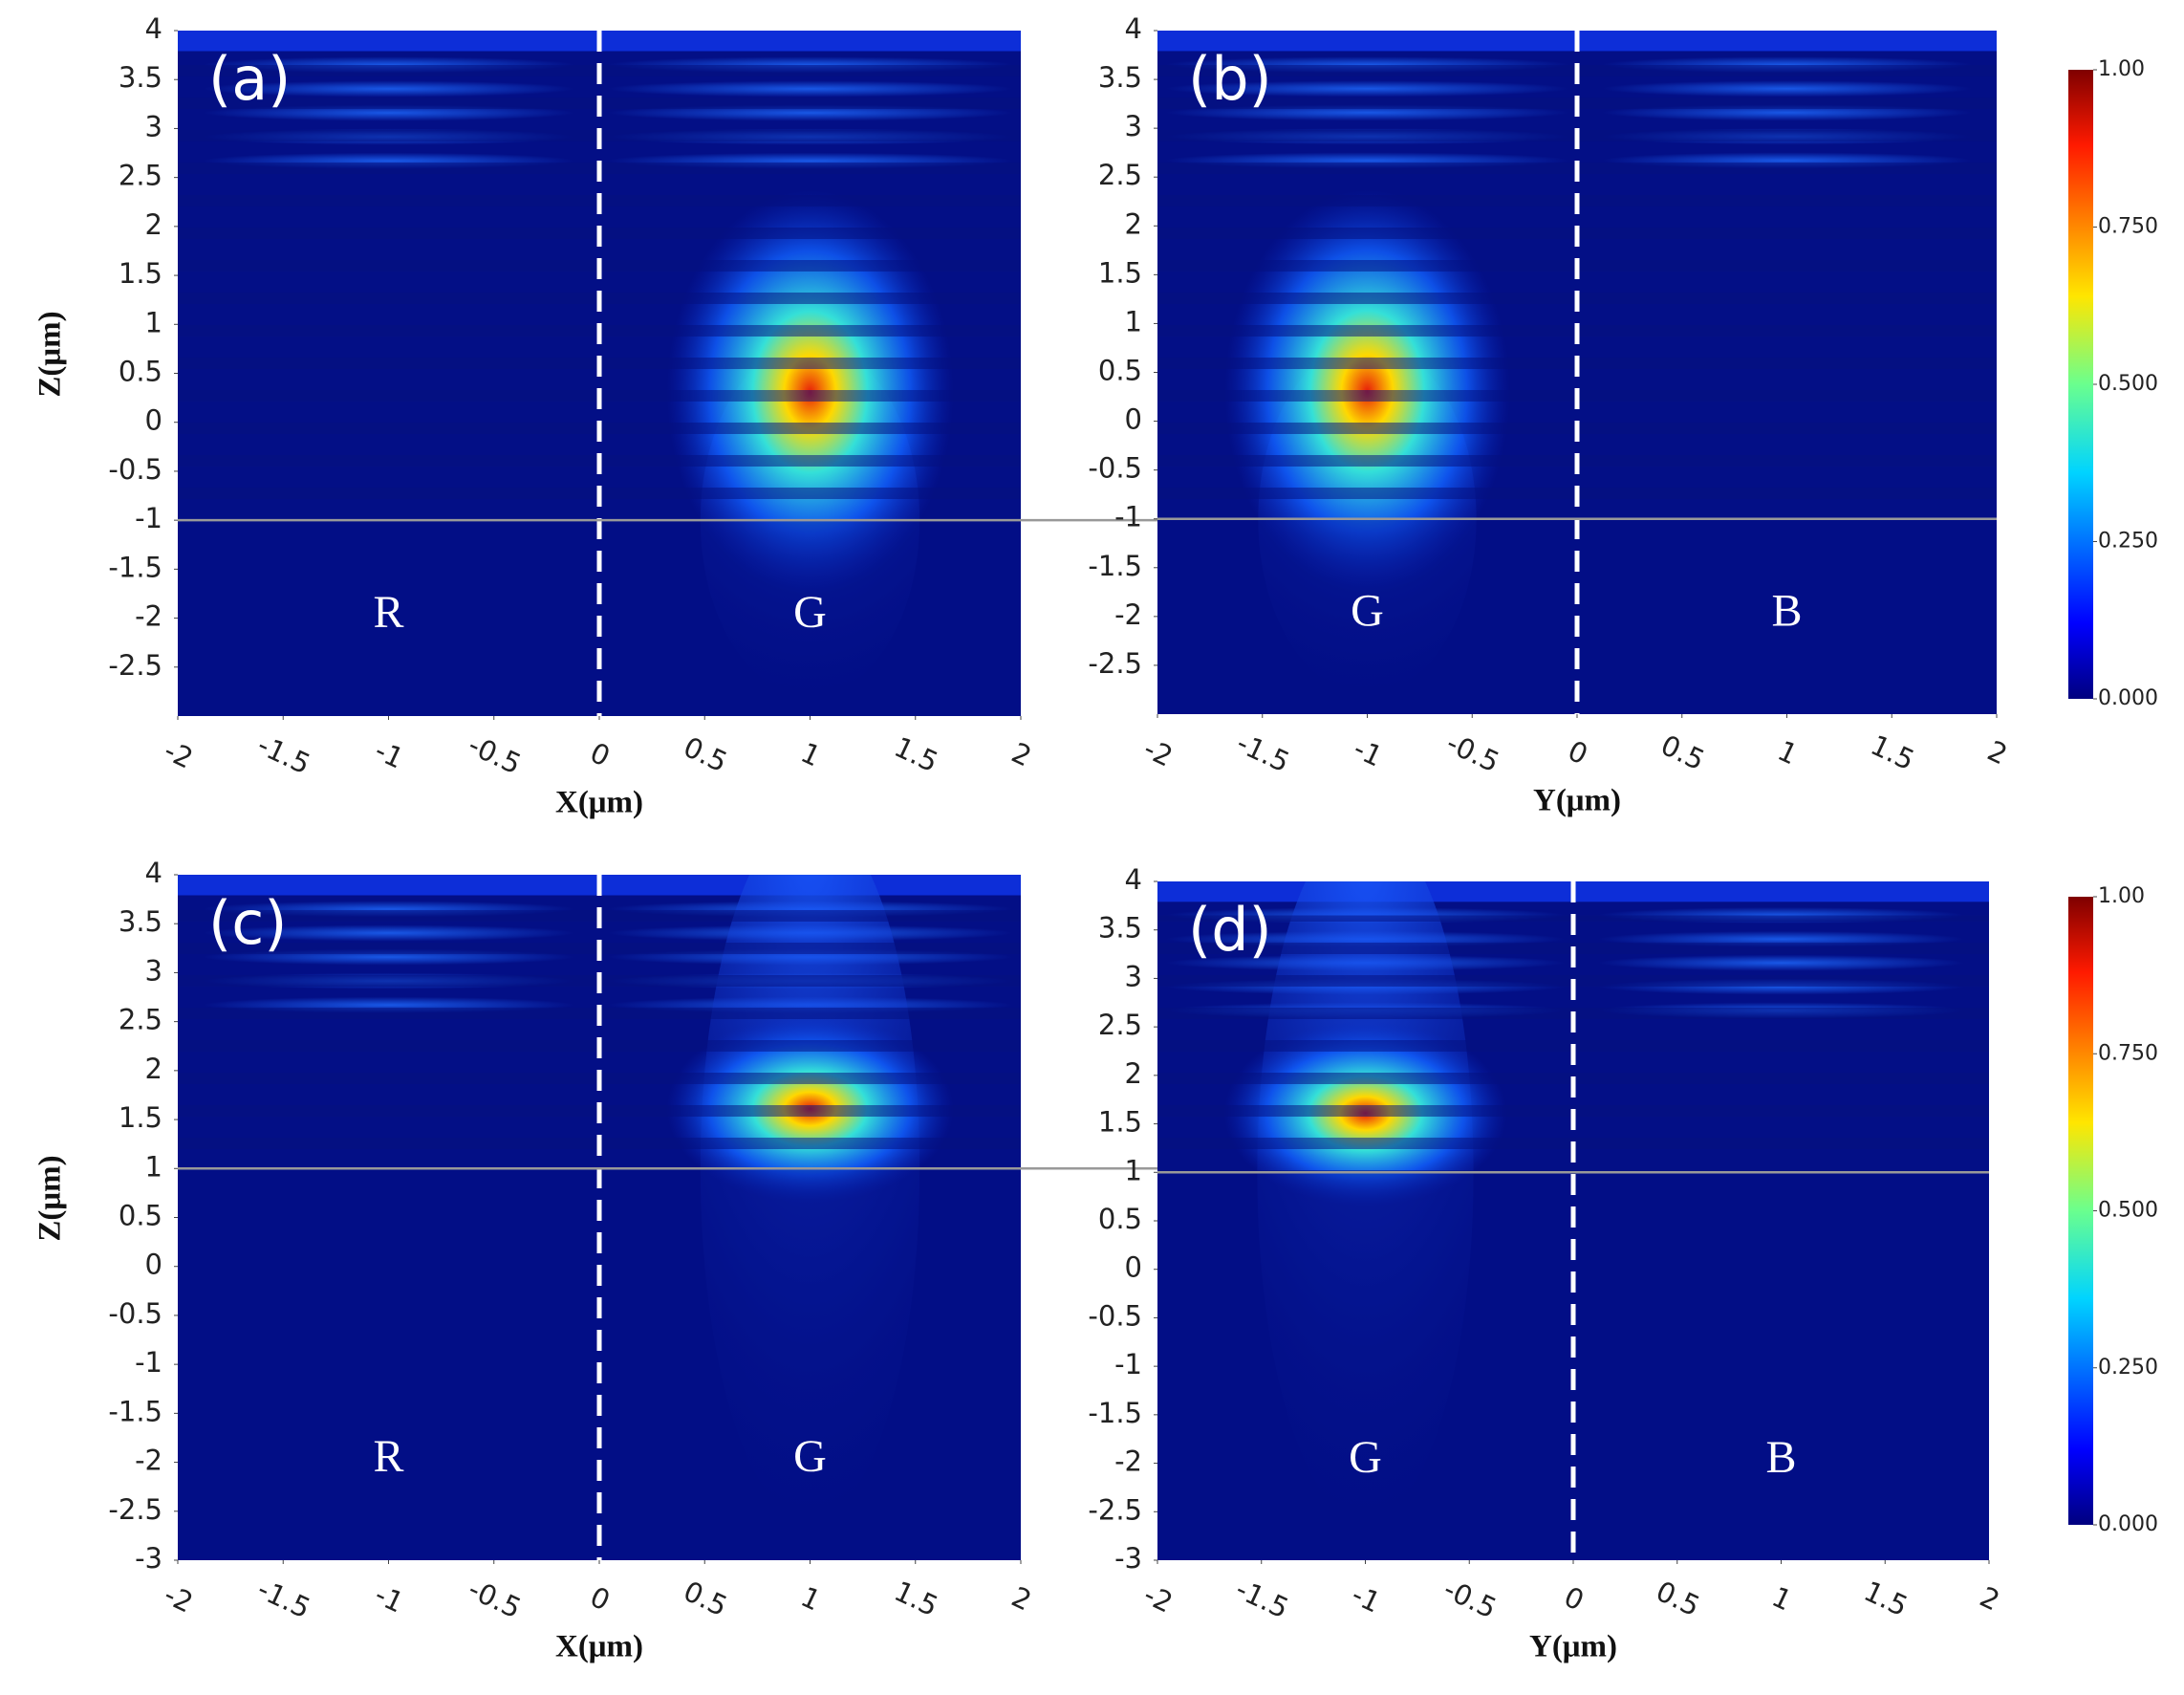 The height and width of the screenshot is (1695, 2184). Describe the element at coordinates (1573, 1366) in the screenshot. I see `substrate` at that location.